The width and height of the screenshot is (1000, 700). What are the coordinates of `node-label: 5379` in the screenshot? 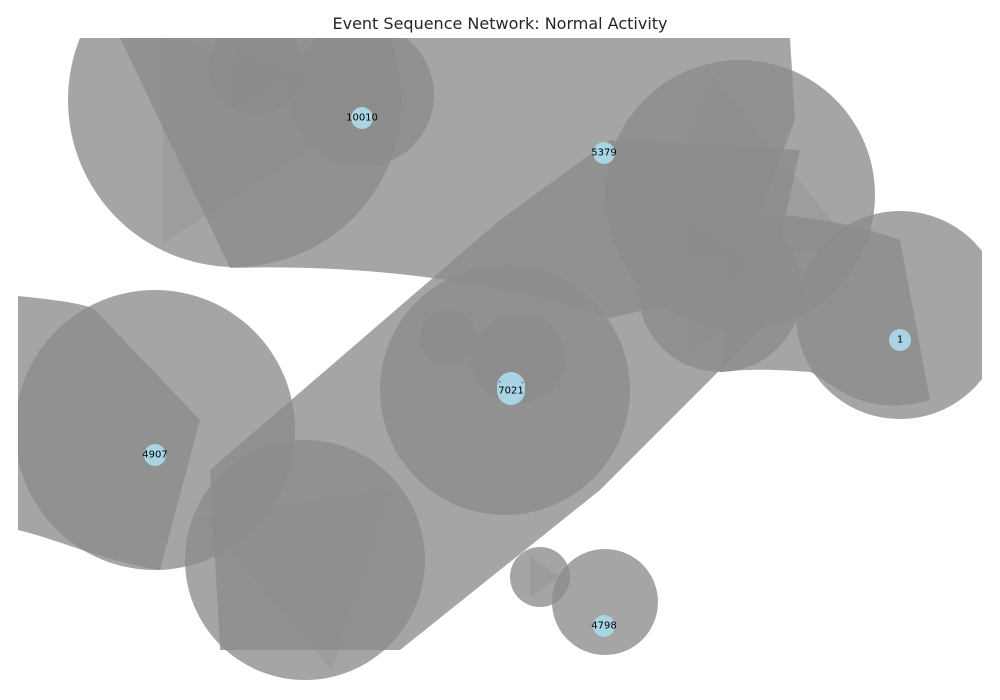 It's located at (603, 153).